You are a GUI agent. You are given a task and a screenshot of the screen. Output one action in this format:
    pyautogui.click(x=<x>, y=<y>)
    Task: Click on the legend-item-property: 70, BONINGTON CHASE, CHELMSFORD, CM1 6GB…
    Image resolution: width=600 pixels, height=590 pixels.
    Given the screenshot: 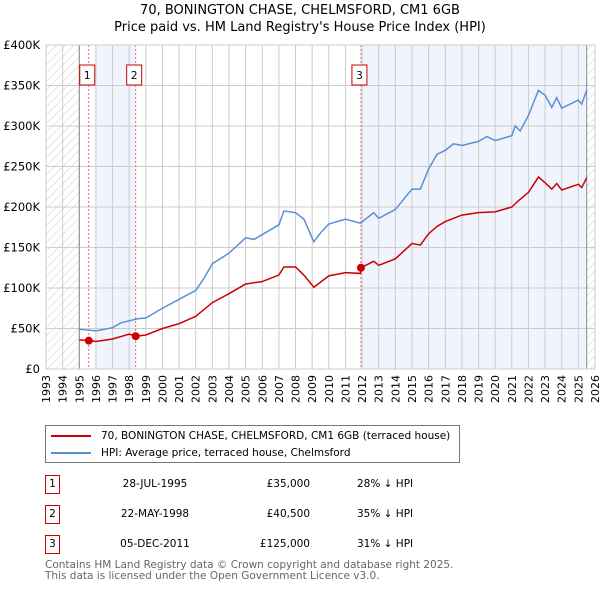 What is the action you would take?
    pyautogui.click(x=250, y=436)
    